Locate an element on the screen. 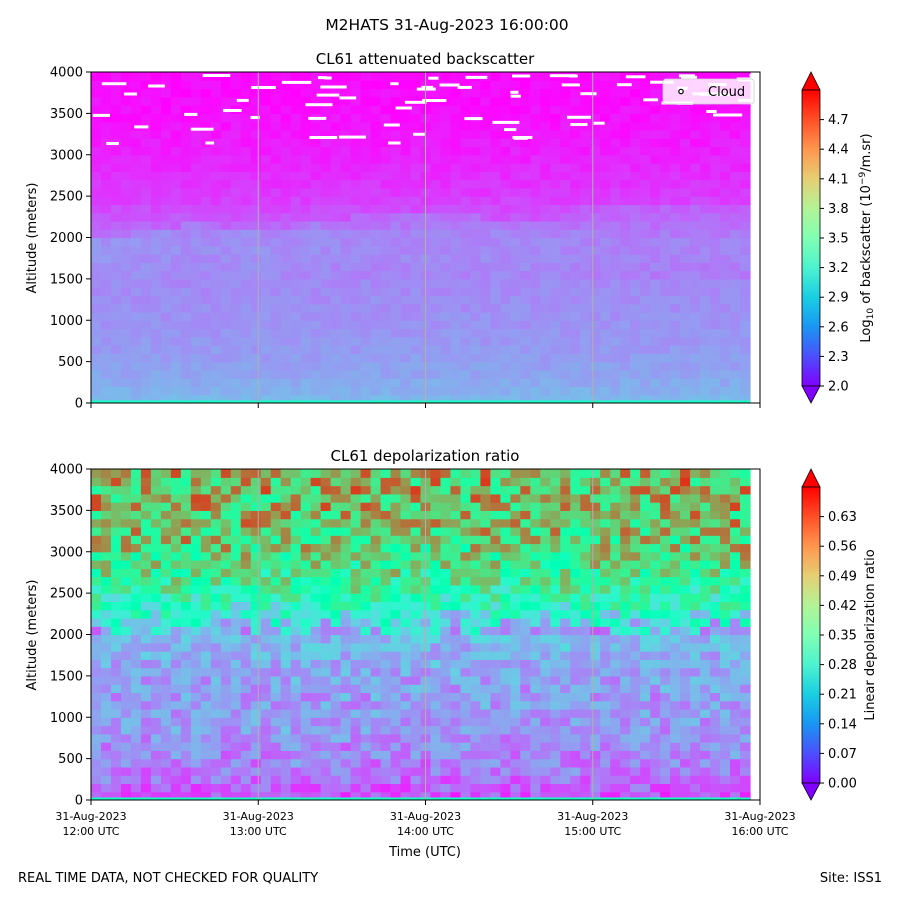 The image size is (900, 900). surface-layer is located at coordinates (420, 401).